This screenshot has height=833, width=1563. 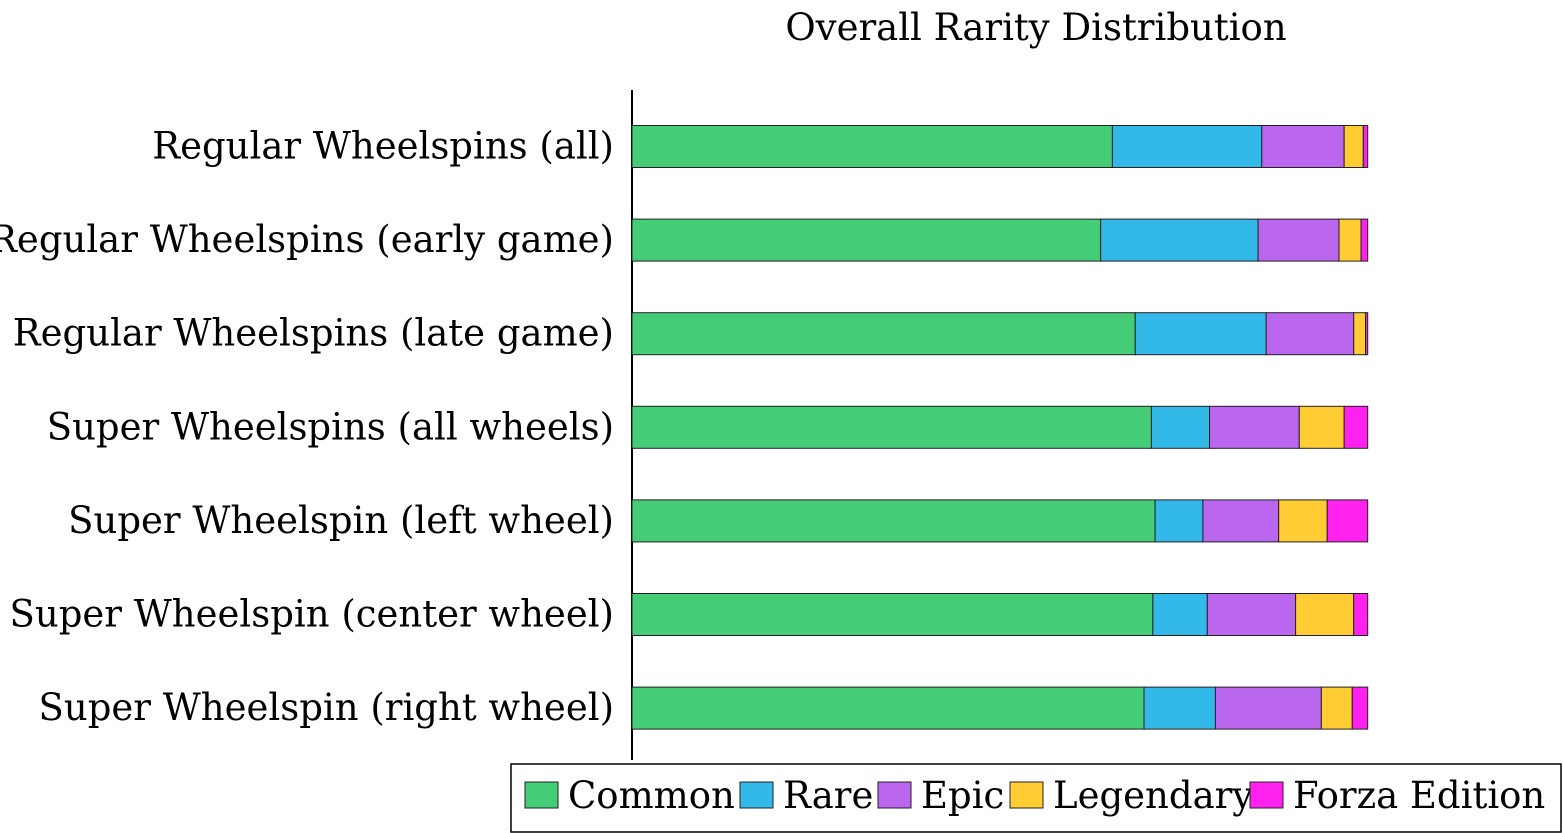 What do you see at coordinates (1153, 795) in the screenshot?
I see `legend-label: Legendary` at bounding box center [1153, 795].